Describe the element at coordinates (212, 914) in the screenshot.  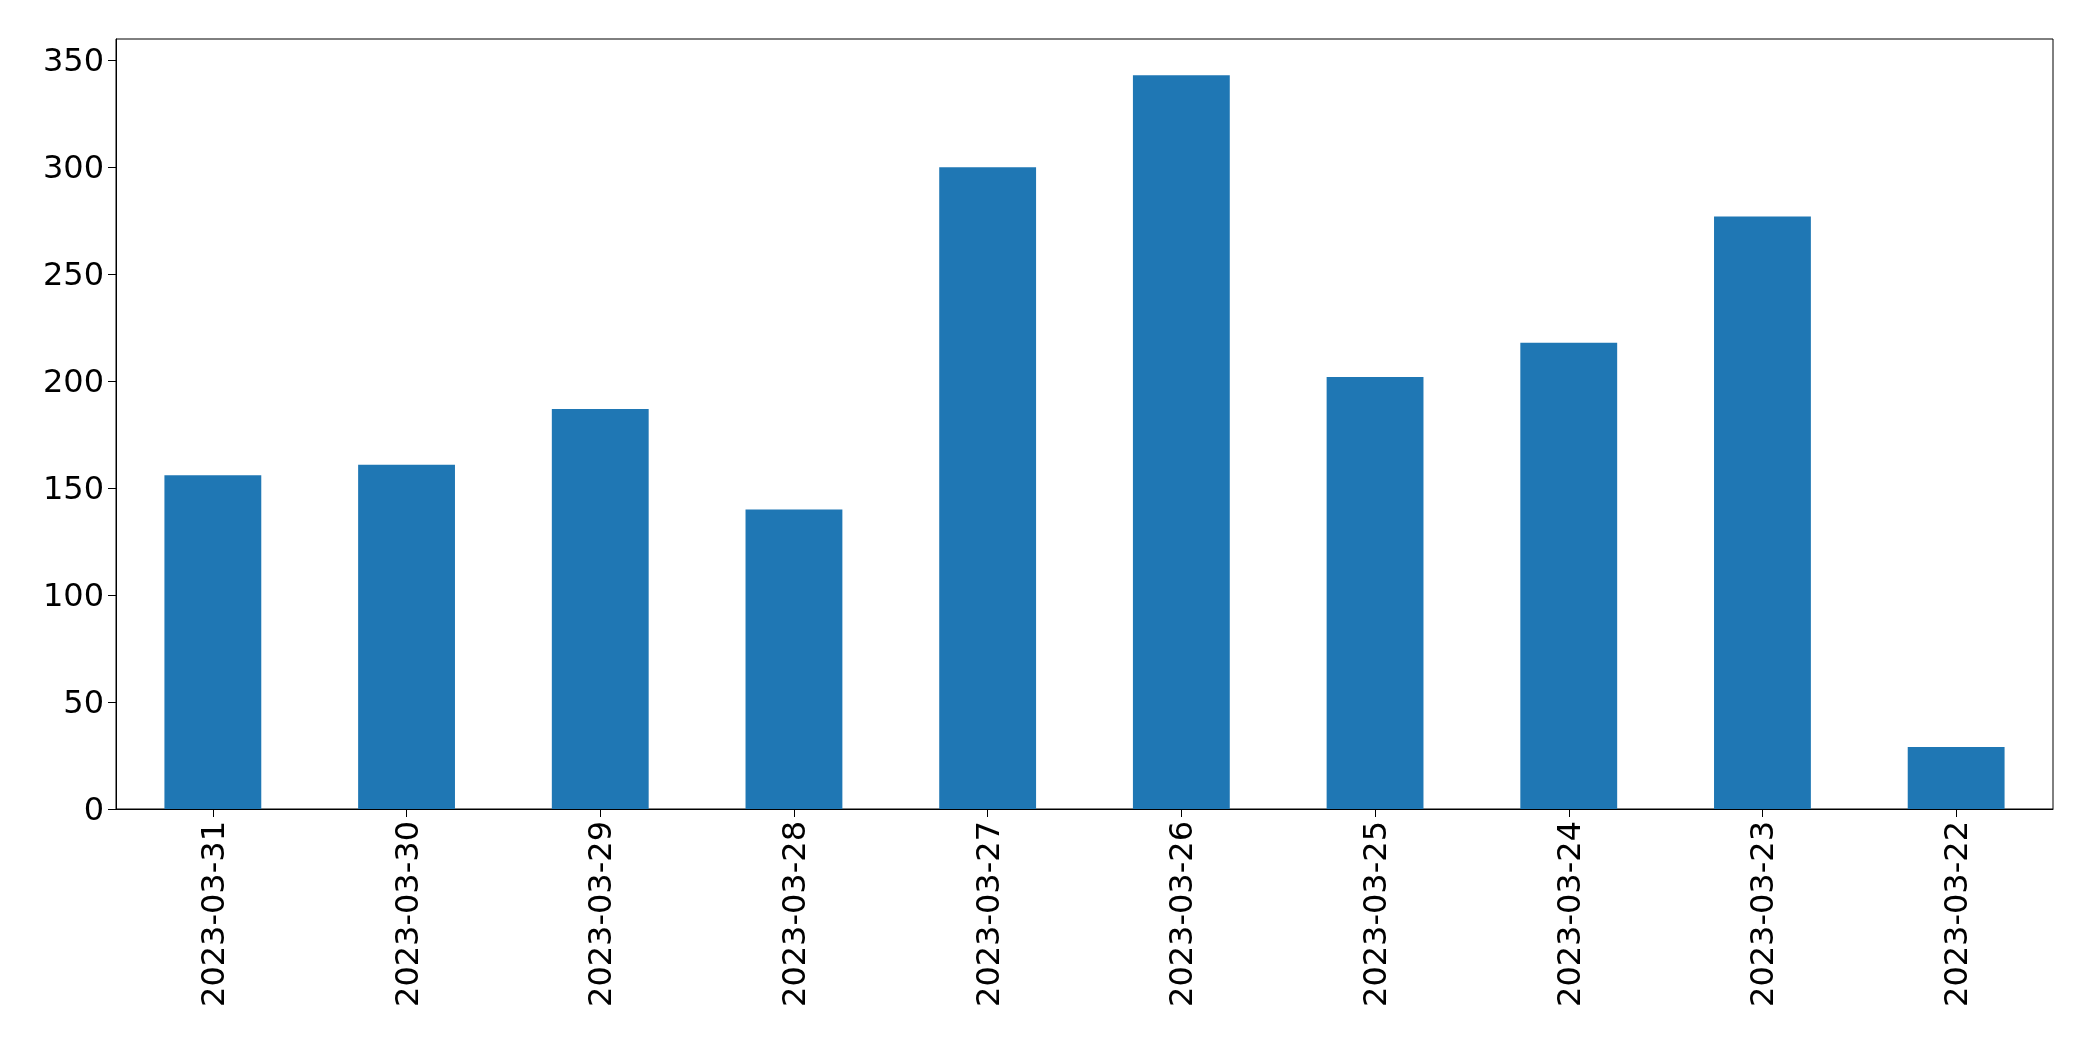
I see `x-tick-label: 2023-03-31` at that location.